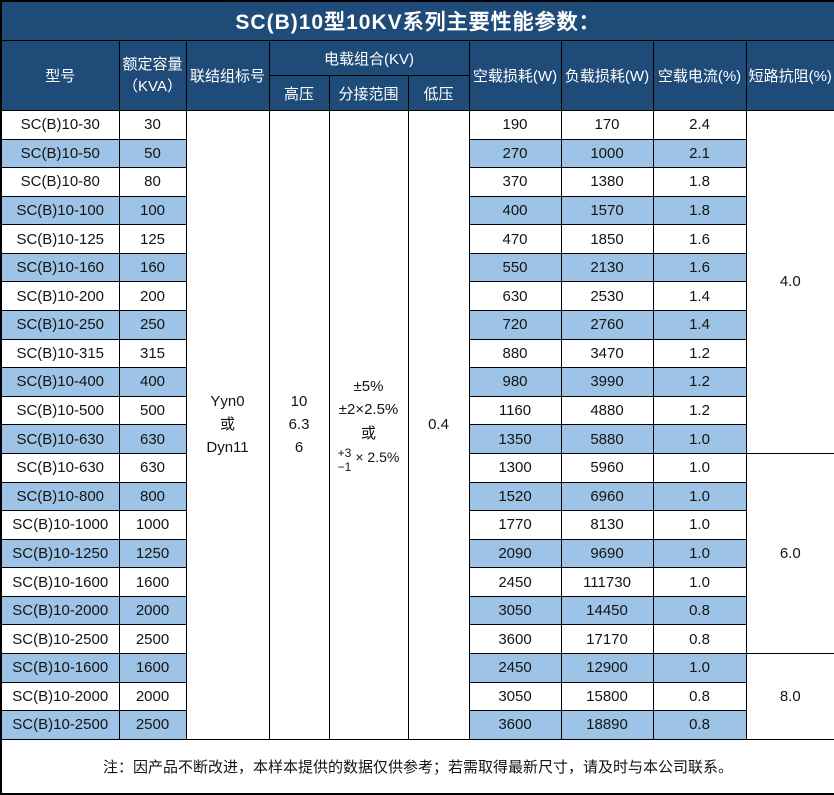  What do you see at coordinates (299, 425) in the screenshot?
I see `hv-line-2: 6.3` at bounding box center [299, 425].